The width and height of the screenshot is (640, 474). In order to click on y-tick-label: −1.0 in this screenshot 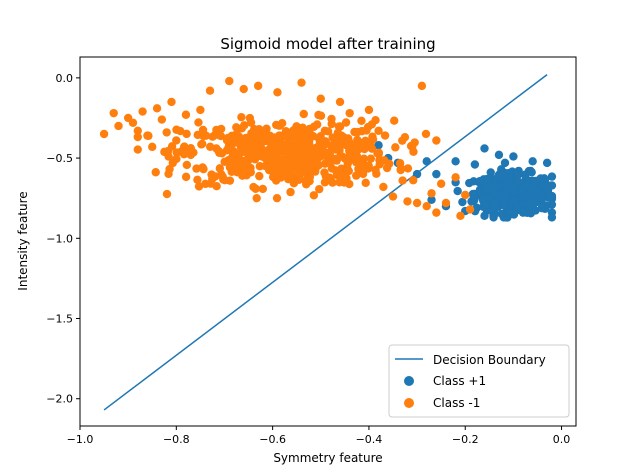, I will do `click(59, 238)`.